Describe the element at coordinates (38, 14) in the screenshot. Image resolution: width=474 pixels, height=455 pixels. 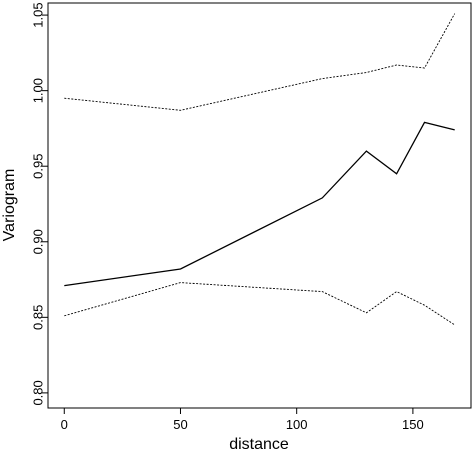
I see `y-tick-label: 1.05` at that location.